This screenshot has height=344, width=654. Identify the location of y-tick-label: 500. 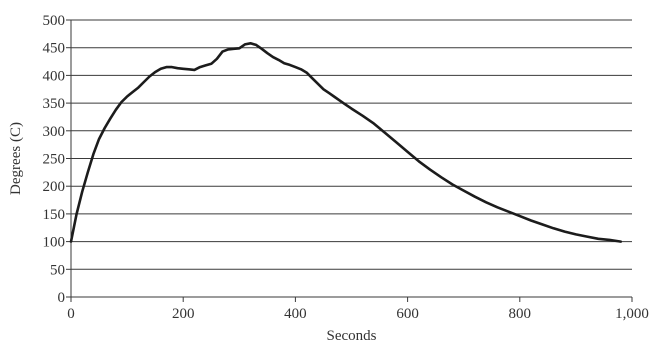
(54, 21).